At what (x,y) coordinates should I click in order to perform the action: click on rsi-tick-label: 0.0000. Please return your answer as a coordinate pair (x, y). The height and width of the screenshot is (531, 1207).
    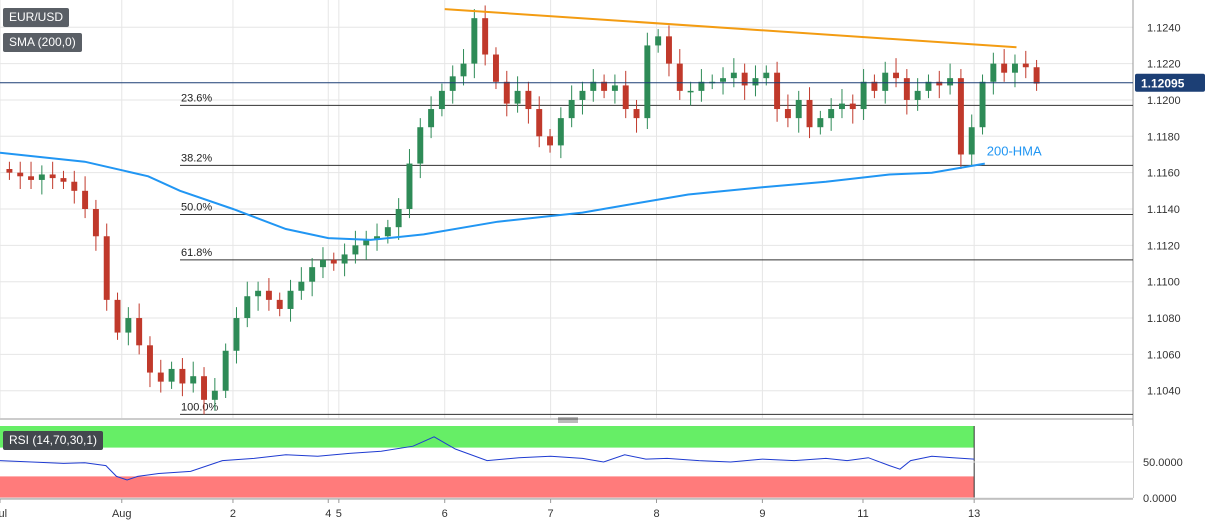
    Looking at the image, I should click on (1160, 499).